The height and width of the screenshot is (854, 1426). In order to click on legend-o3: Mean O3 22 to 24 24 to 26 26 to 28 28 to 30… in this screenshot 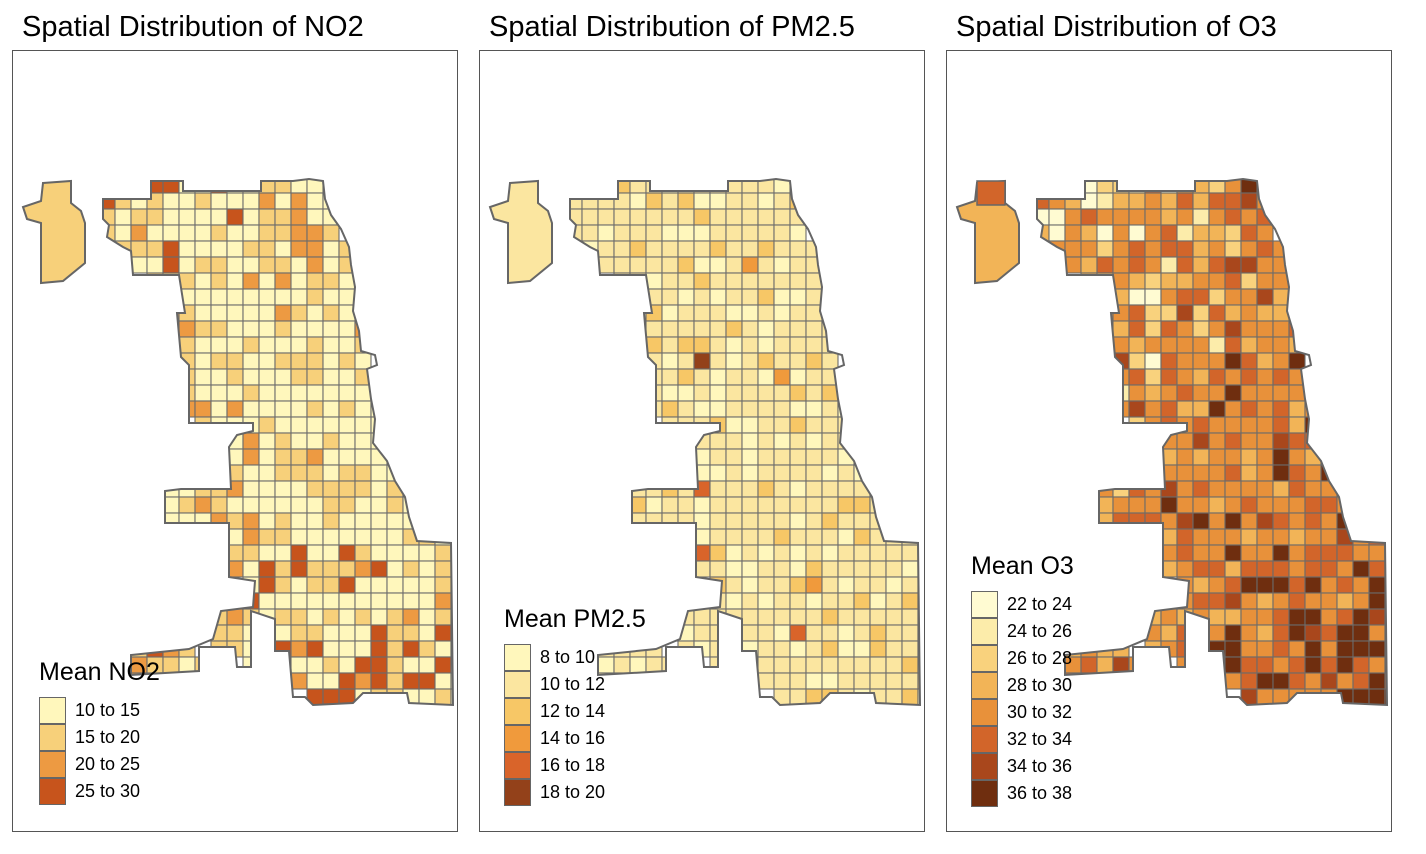, I will do `click(1022, 679)`.